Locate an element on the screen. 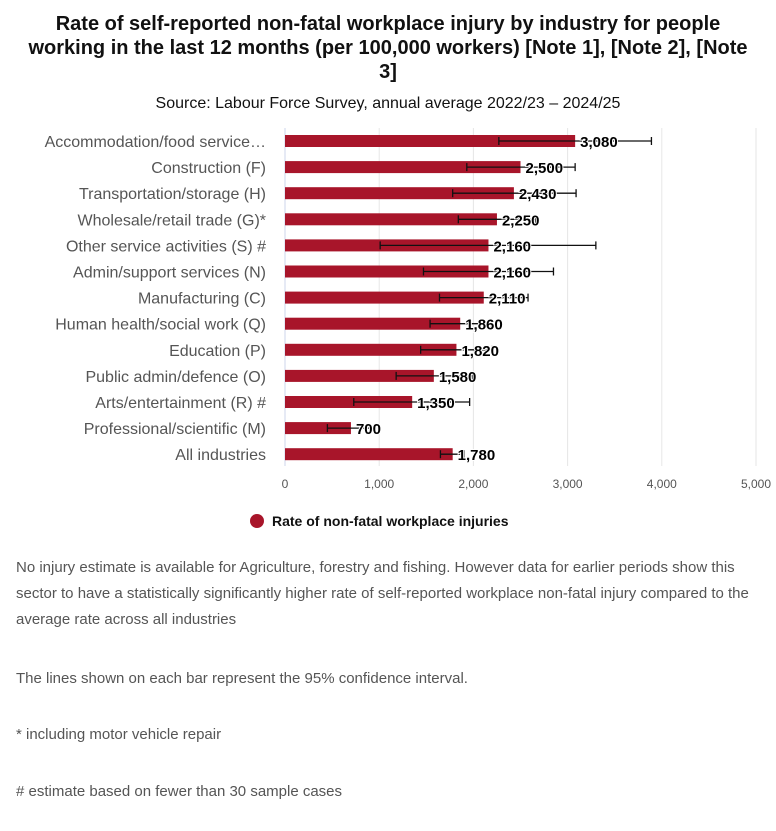 This screenshot has width=776, height=831. x-tick-label: 5,000 is located at coordinates (756, 484).